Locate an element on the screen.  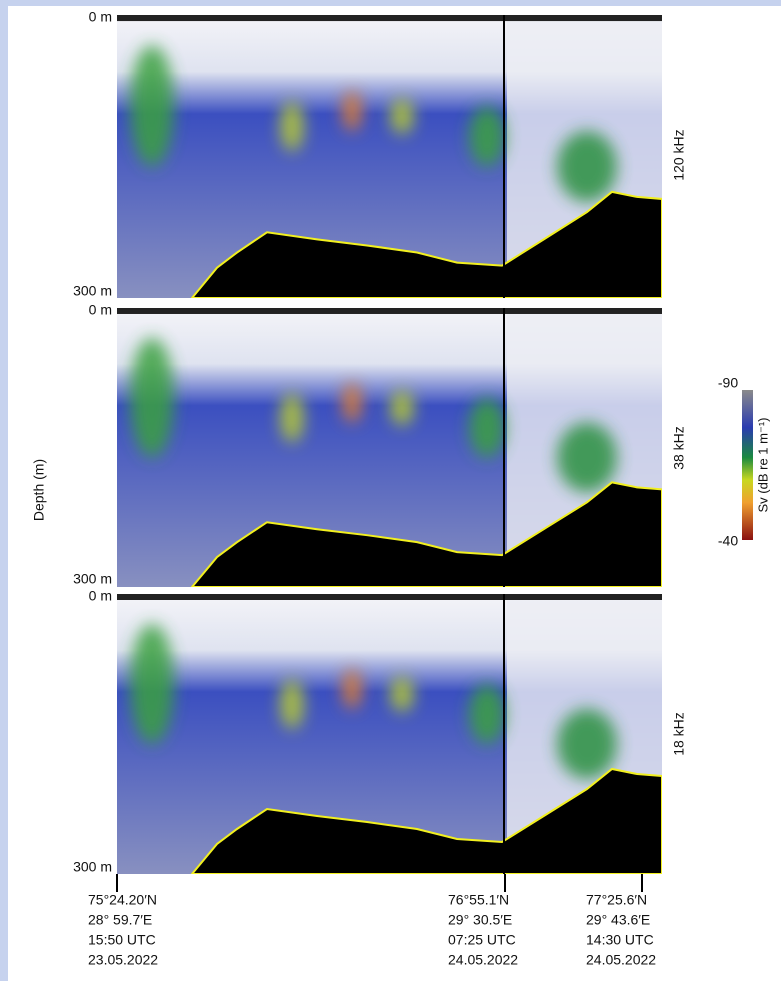
station-label: 29° 43.6′E is located at coordinates (618, 920).